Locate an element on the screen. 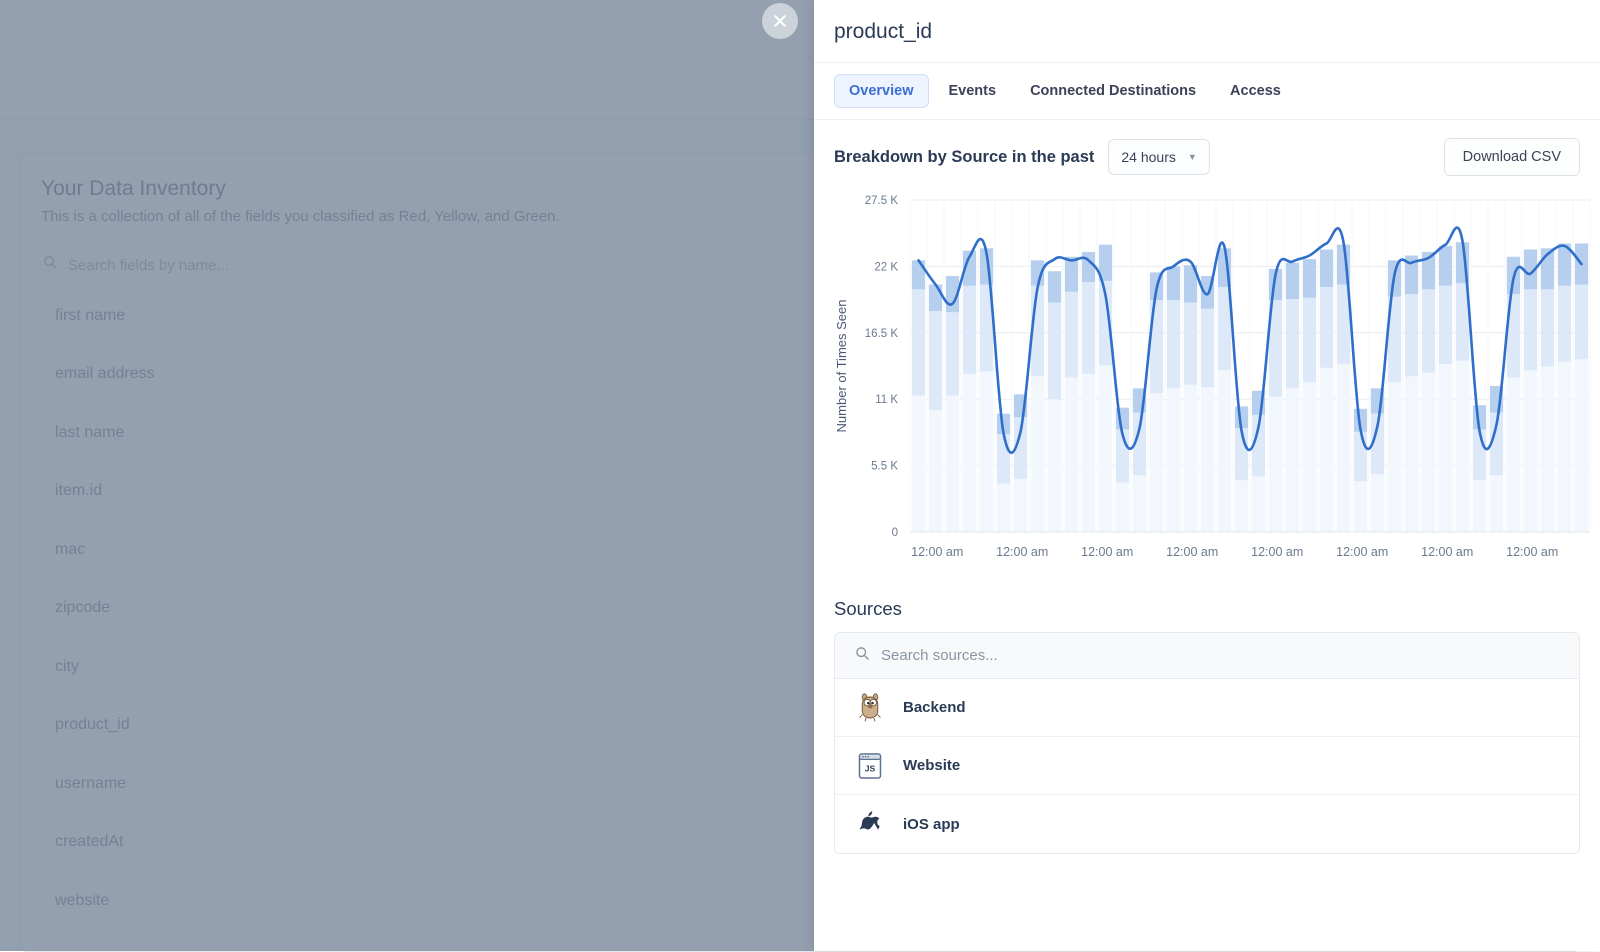 The width and height of the screenshot is (1600, 952). js-browser-window-icon: JS is located at coordinates (870, 766).